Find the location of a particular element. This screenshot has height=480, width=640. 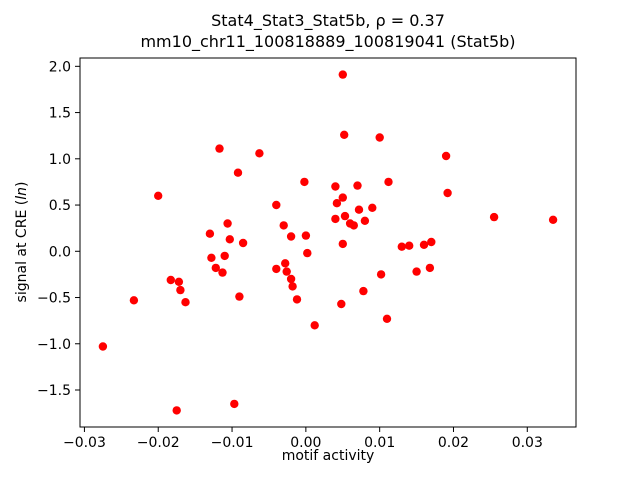

y-axis-label-italic: ln is located at coordinates (22, 193).